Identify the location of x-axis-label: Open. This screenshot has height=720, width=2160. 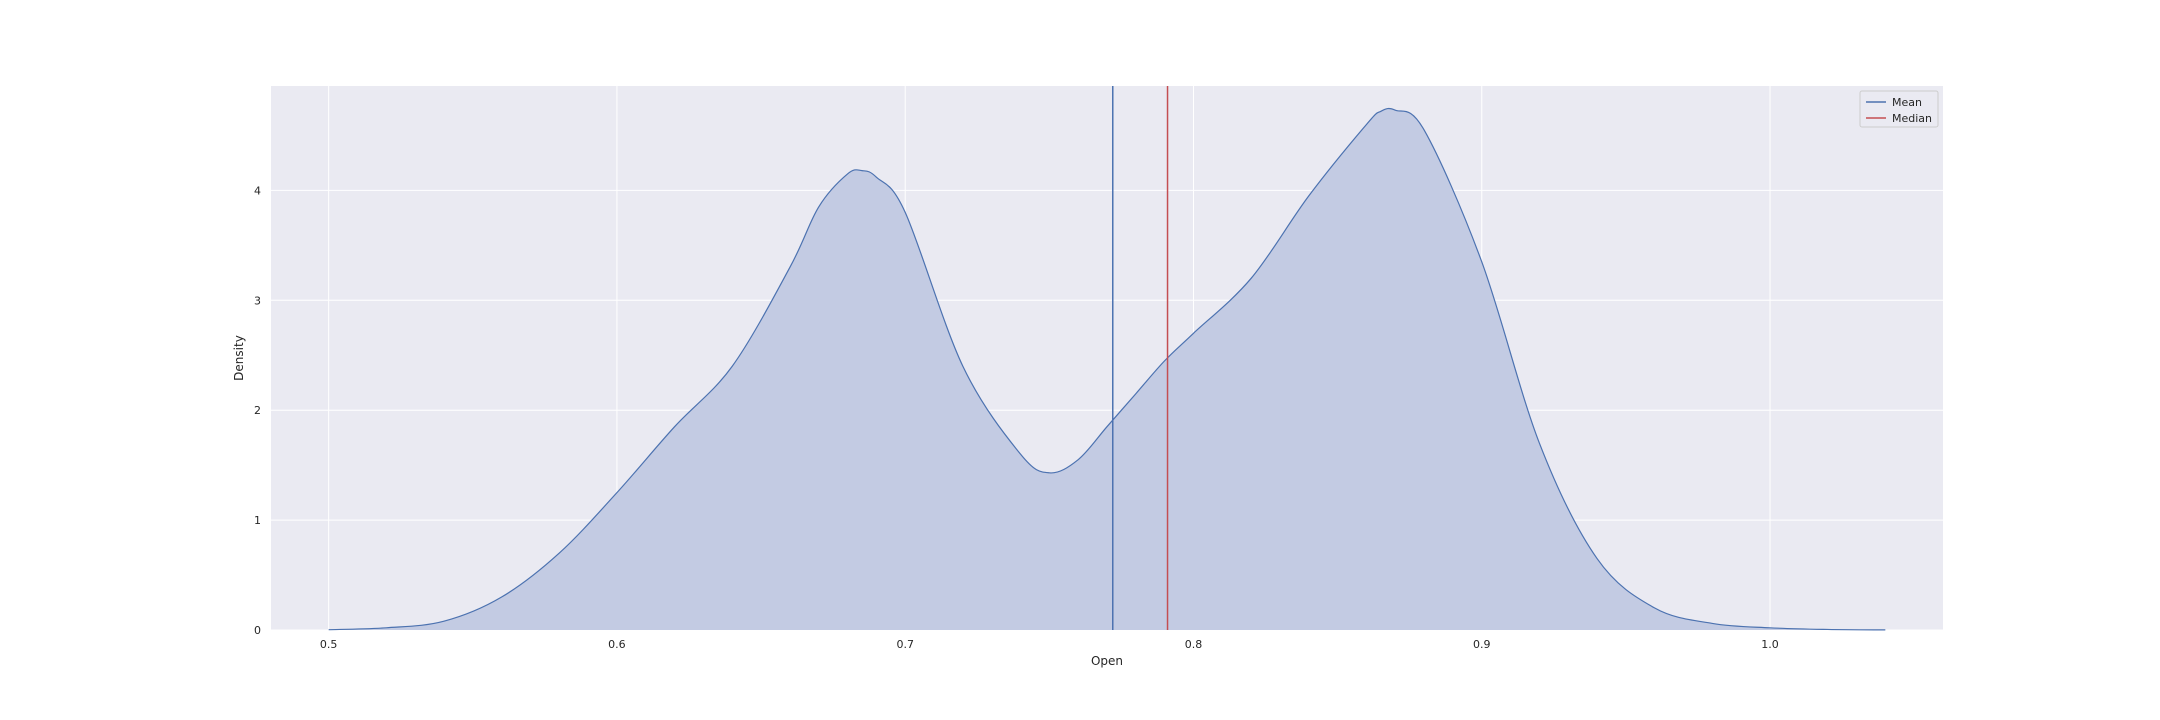
(1107, 661).